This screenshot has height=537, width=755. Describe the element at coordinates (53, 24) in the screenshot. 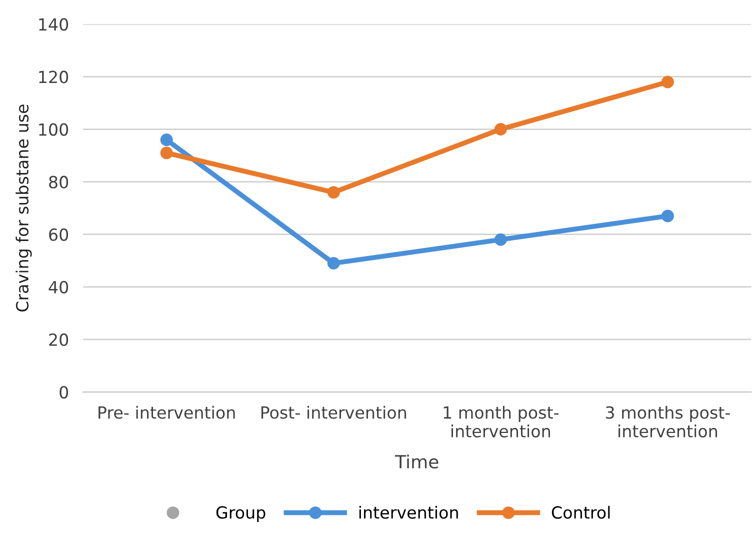

I see `y-tick-label: 140` at that location.